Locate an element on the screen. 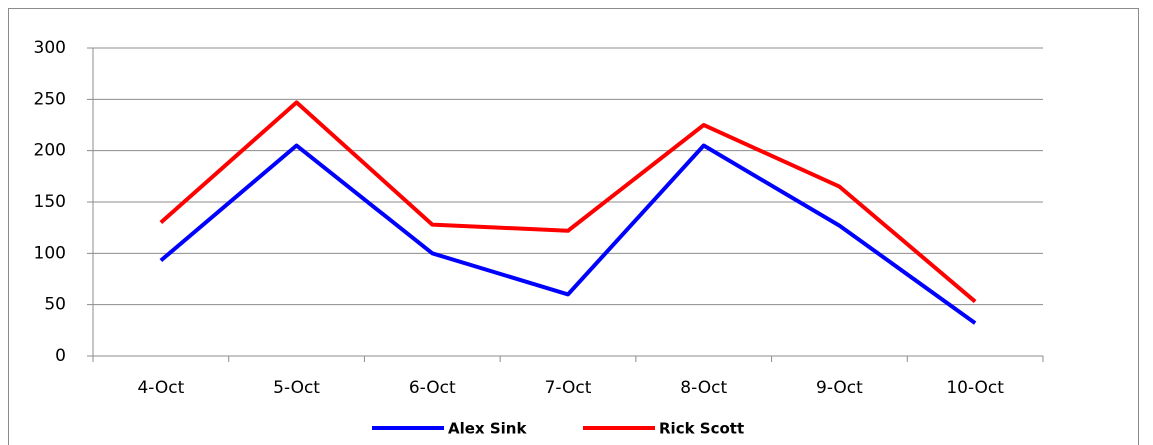 The height and width of the screenshot is (445, 1153). y-tick-label: 0 is located at coordinates (60, 356).